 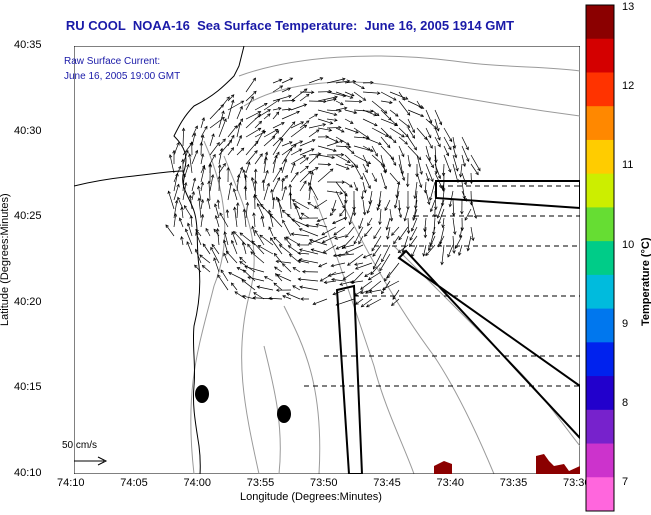 I want to click on colorbar-tick-label: 12, so click(x=628, y=86).